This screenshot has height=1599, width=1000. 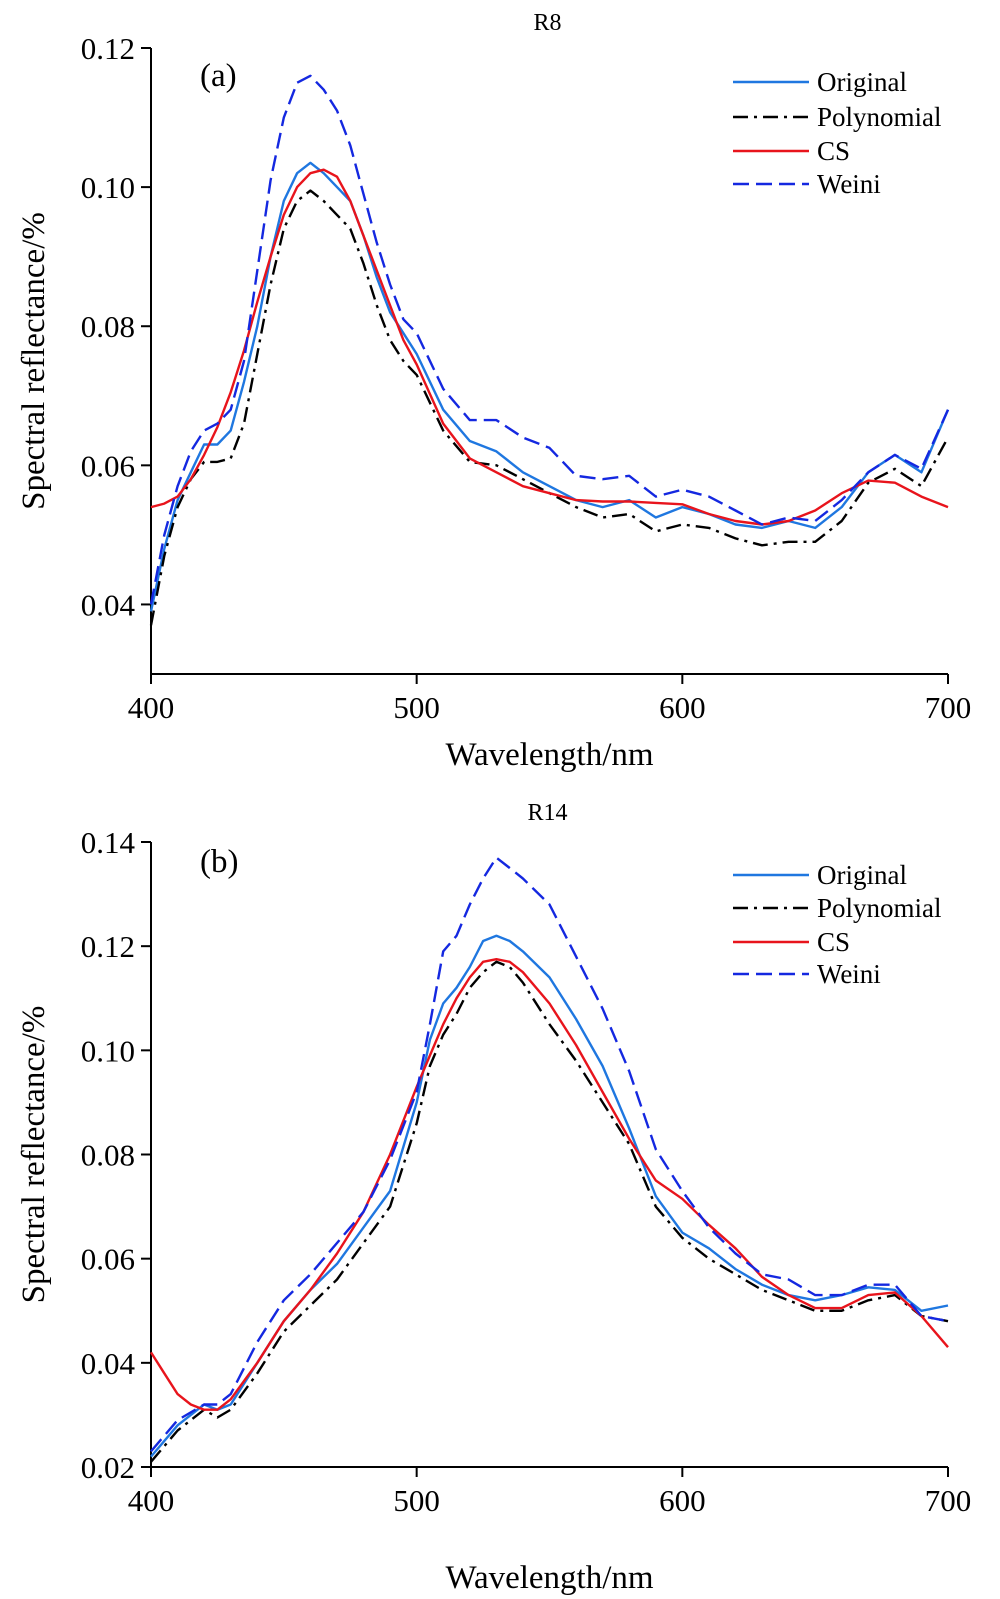 What do you see at coordinates (219, 862) in the screenshot?
I see `panel-label: (b)` at bounding box center [219, 862].